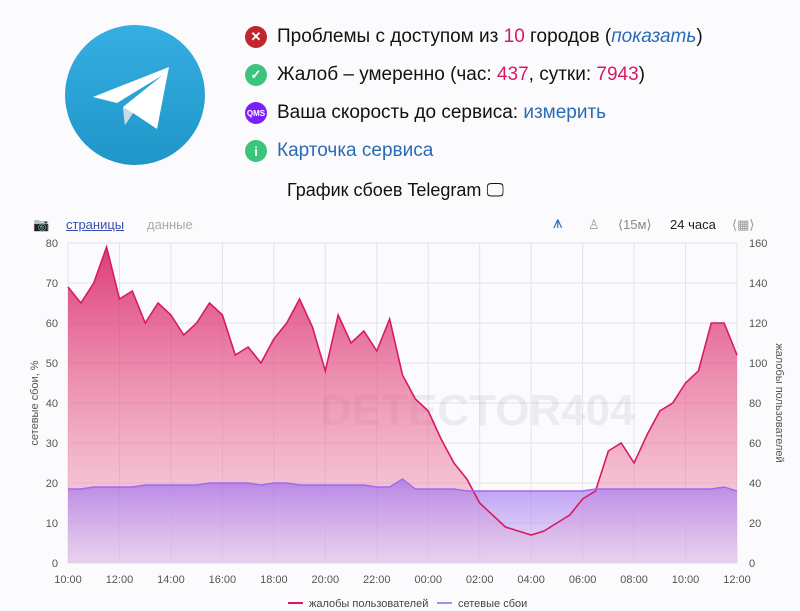 This screenshot has width=800, height=611. I want to click on x-tick-label: 00:00, so click(428, 580).